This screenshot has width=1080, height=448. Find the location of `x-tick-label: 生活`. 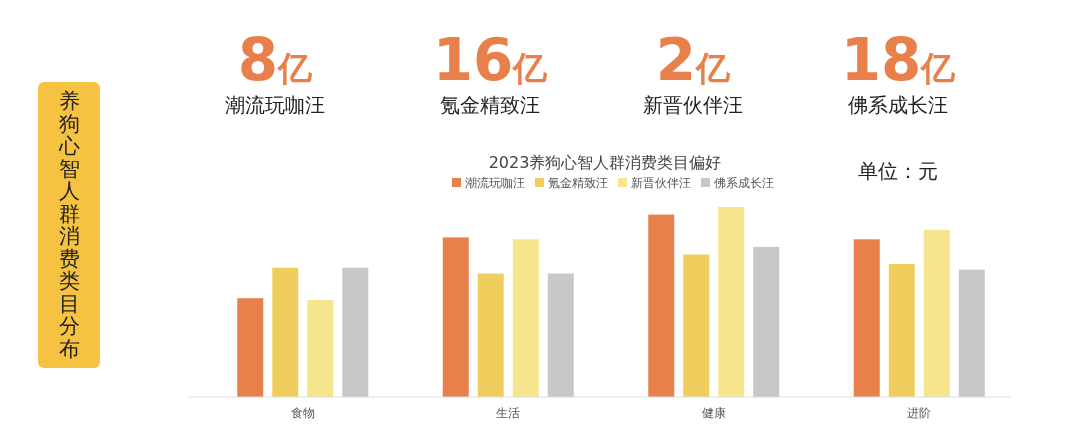

x-tick-label: 生活 is located at coordinates (508, 413).